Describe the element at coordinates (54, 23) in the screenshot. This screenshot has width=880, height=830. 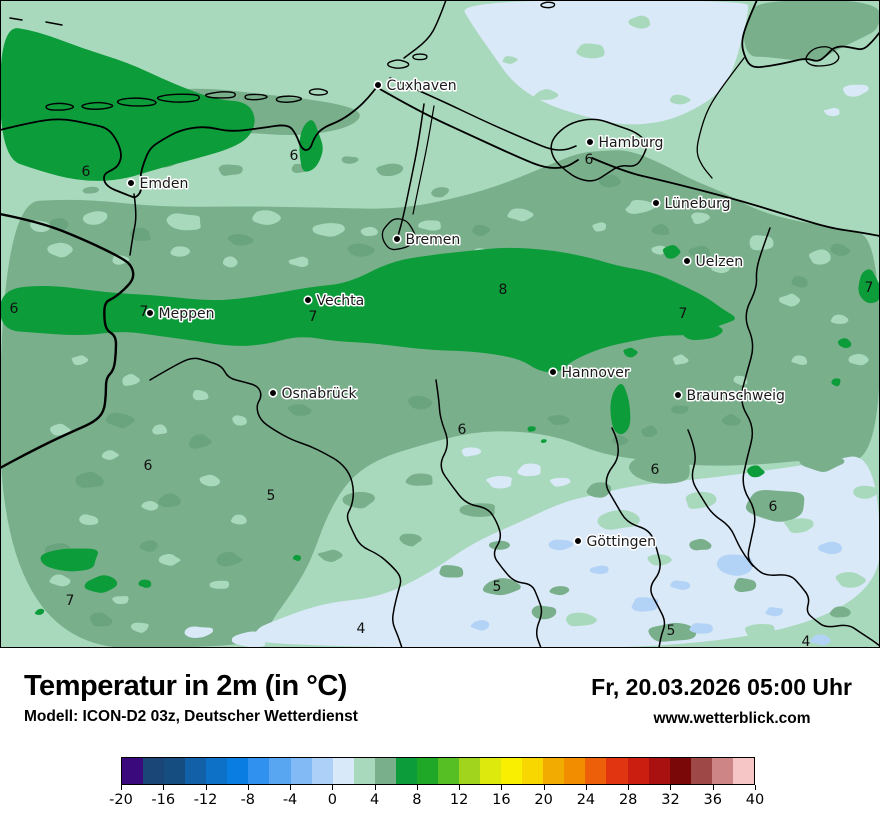
I see `islet-mark` at that location.